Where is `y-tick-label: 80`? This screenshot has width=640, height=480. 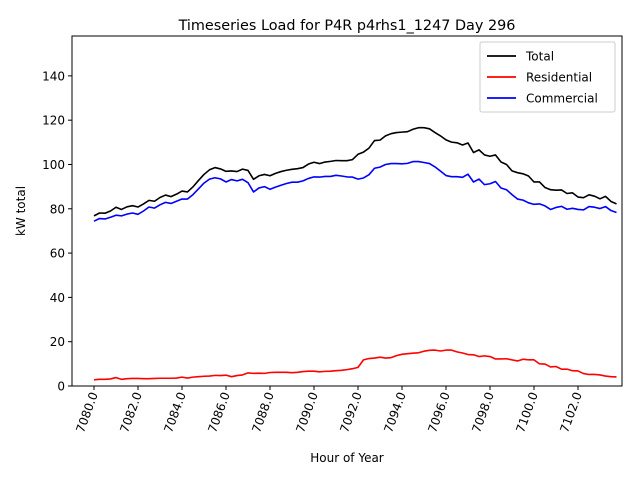
y-tick-label: 80 is located at coordinates (57, 209).